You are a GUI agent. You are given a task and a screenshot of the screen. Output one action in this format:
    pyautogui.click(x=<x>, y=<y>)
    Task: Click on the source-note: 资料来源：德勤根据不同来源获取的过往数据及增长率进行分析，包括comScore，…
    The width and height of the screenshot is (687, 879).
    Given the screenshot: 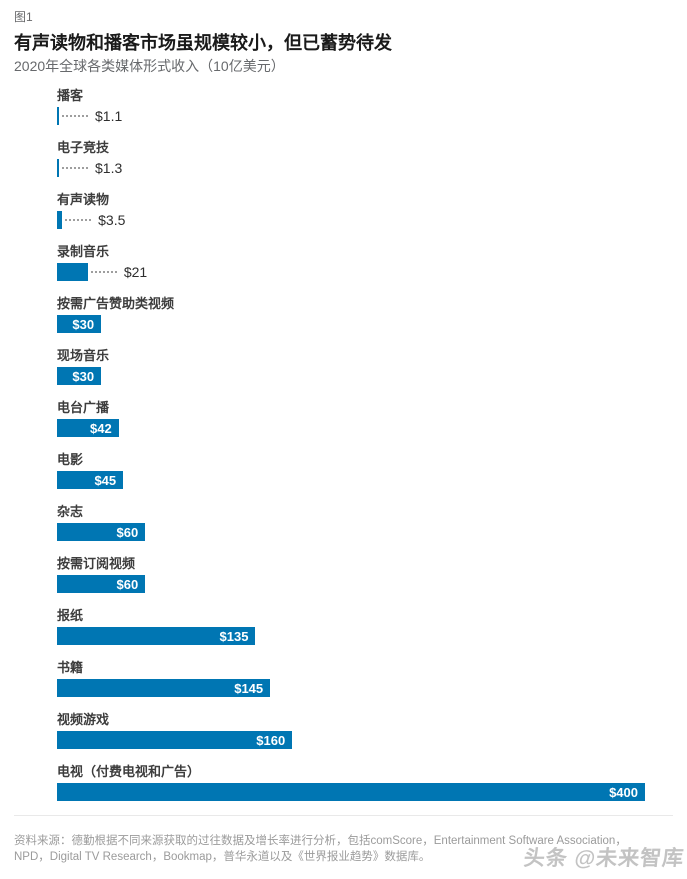 What is the action you would take?
    pyautogui.click(x=343, y=849)
    